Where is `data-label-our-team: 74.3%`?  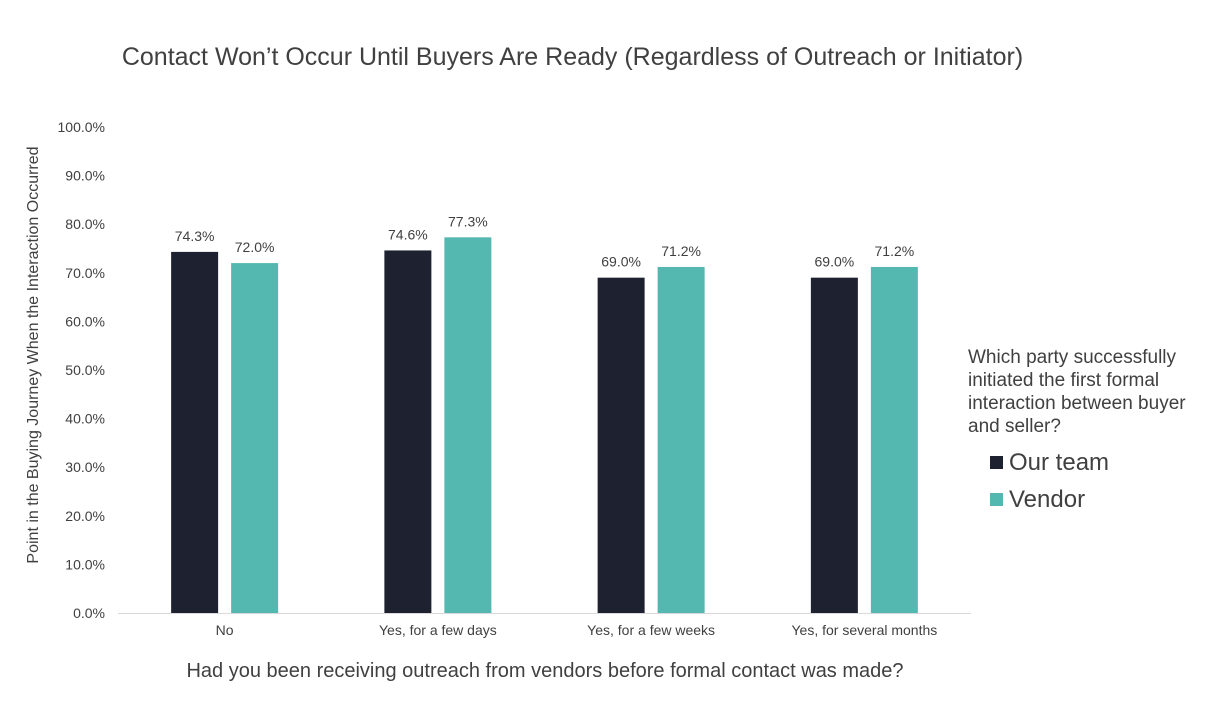 data-label-our-team: 74.3% is located at coordinates (195, 236).